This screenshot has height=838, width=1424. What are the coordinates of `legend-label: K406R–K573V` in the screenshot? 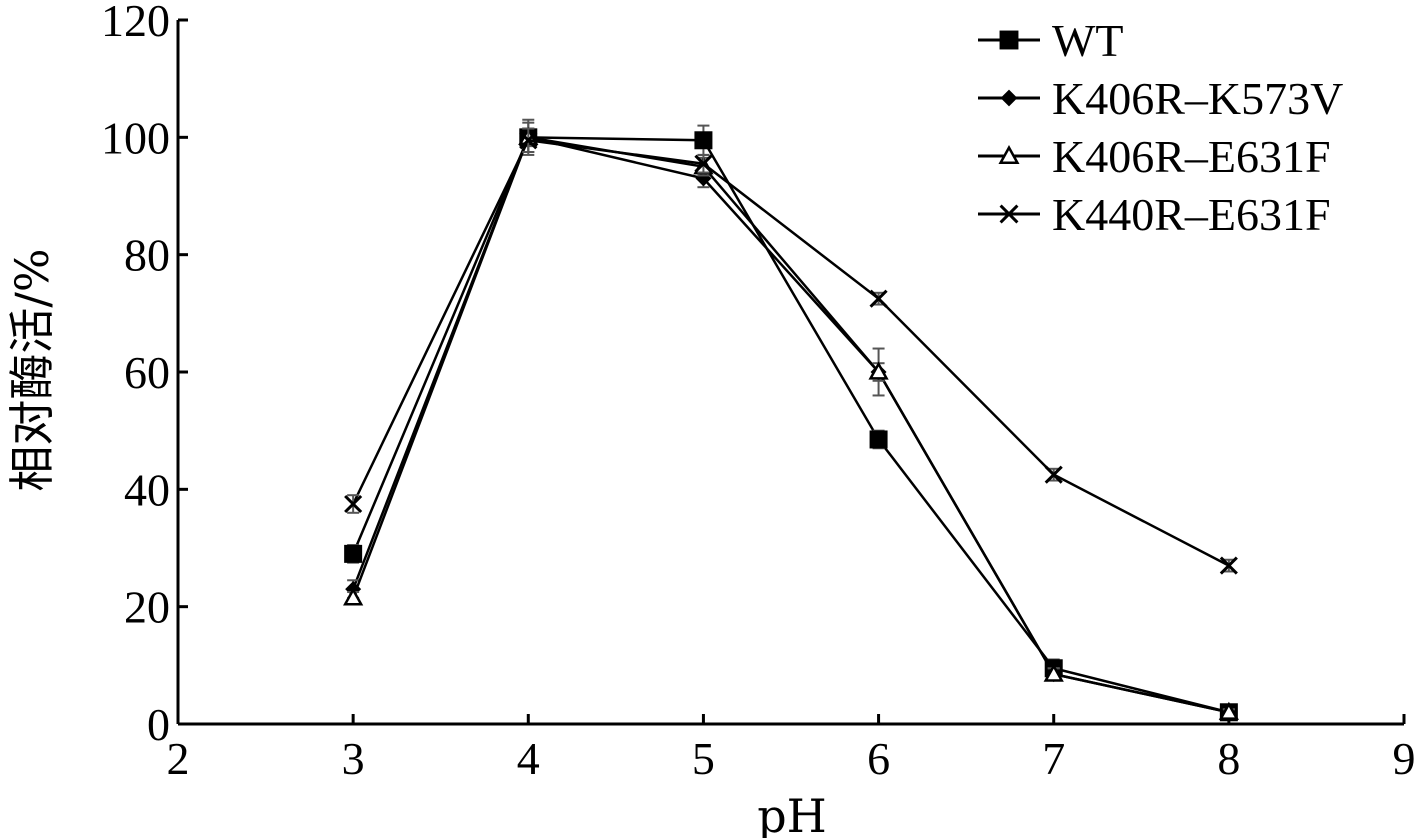 It's located at (1197, 98).